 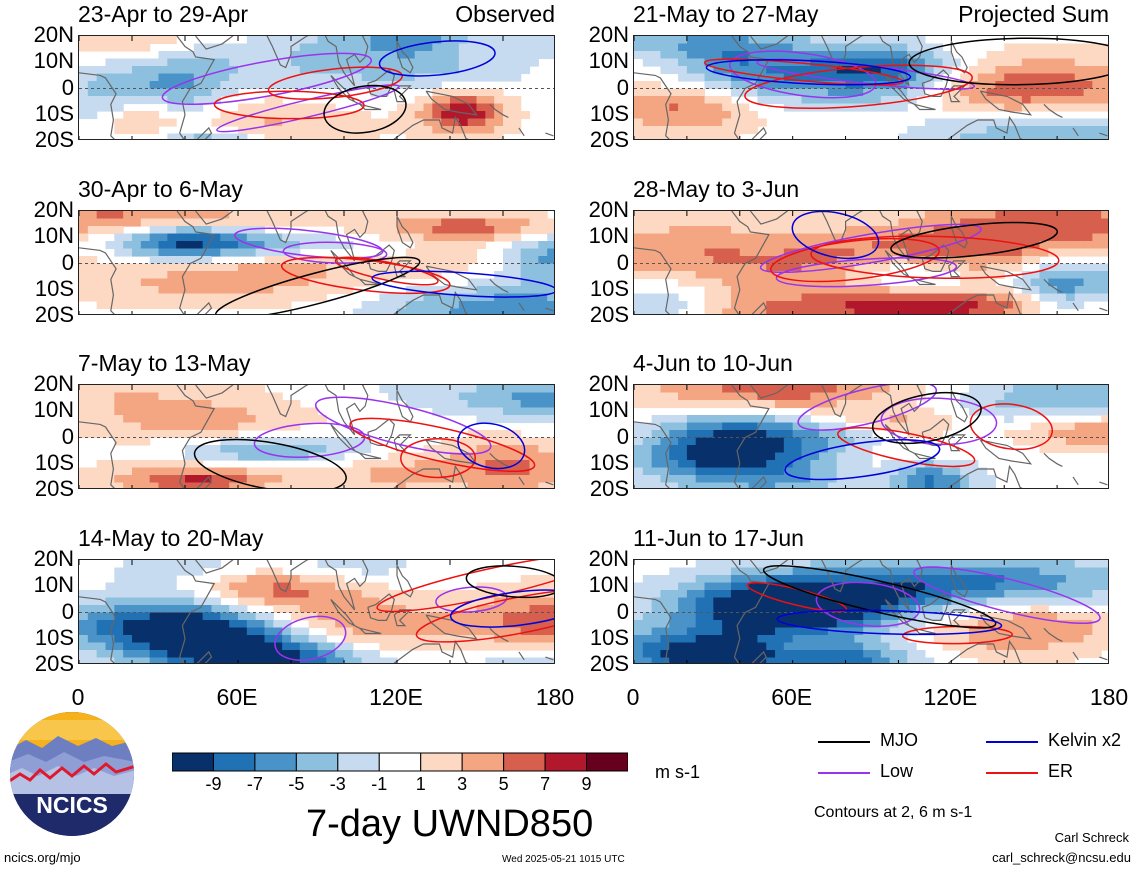 What do you see at coordinates (335, 252) in the screenshot?
I see `contour-low` at bounding box center [335, 252].